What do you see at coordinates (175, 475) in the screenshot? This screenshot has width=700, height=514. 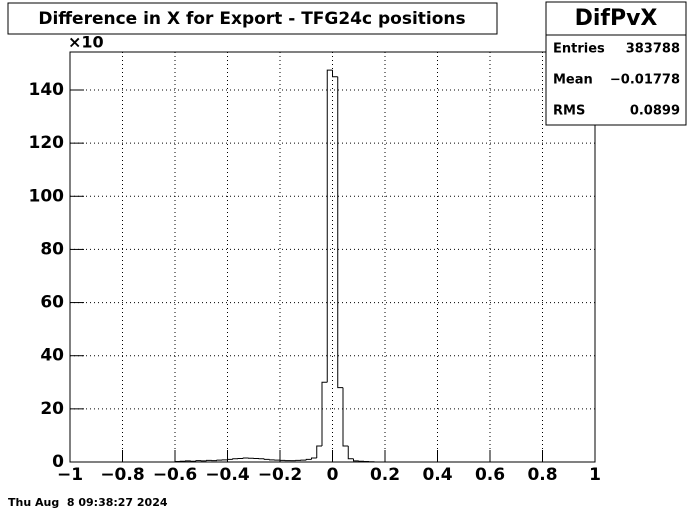 I see `x-tick-label: −0.6` at bounding box center [175, 475].